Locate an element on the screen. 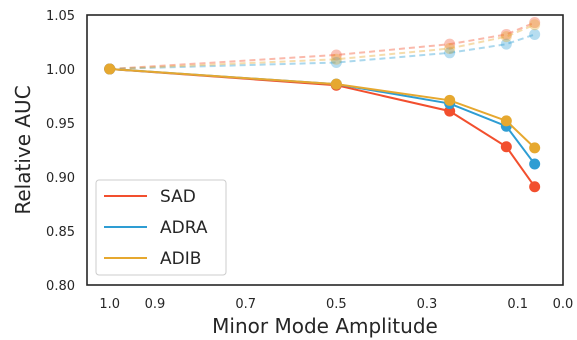 Image resolution: width=577 pixels, height=340 pixels. y-tick-label: 0.95 is located at coordinates (60, 124).